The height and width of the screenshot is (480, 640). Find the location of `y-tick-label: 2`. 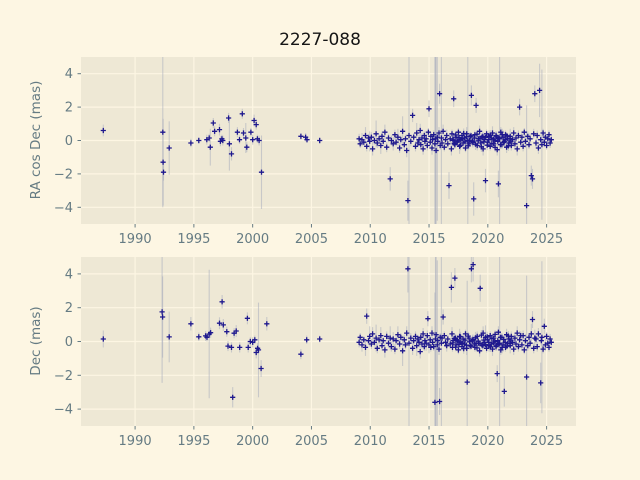

y-tick-label: 2 is located at coordinates (69, 108).